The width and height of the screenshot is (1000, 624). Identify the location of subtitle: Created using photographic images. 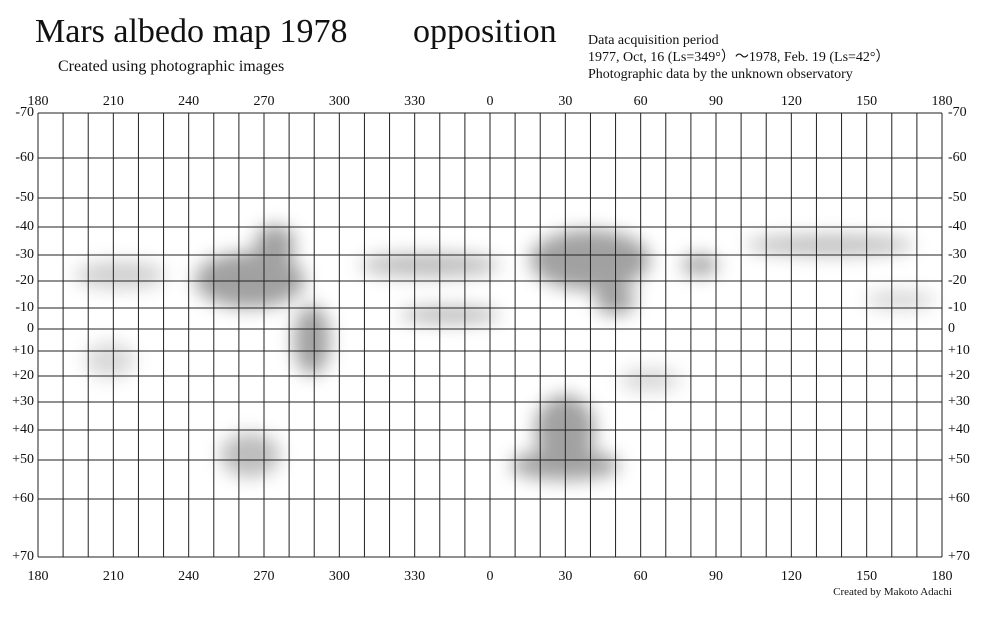
(171, 66).